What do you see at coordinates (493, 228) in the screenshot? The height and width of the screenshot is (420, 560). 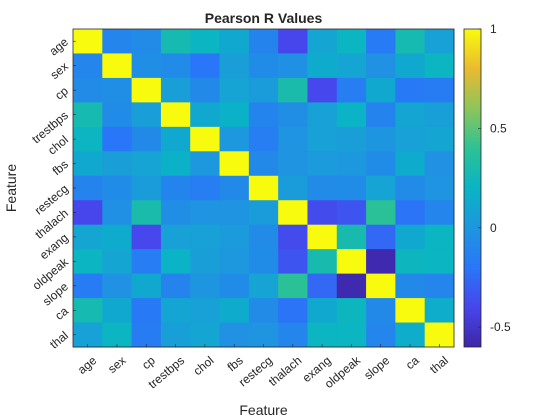 I see `colorbar-tick-label: 0` at bounding box center [493, 228].